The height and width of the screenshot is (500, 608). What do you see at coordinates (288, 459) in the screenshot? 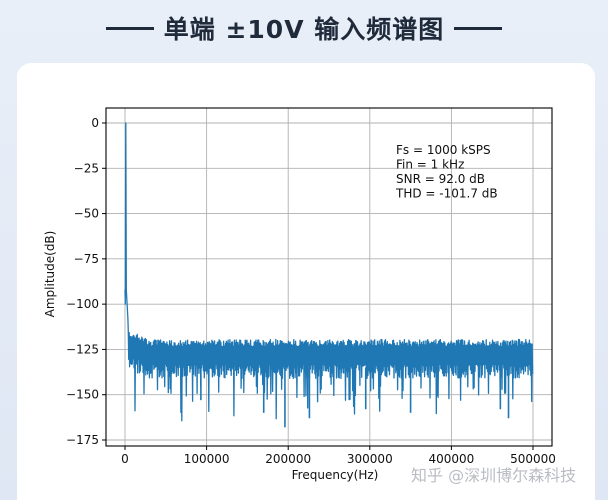
I see `x-tick-label: 200000` at bounding box center [288, 459].